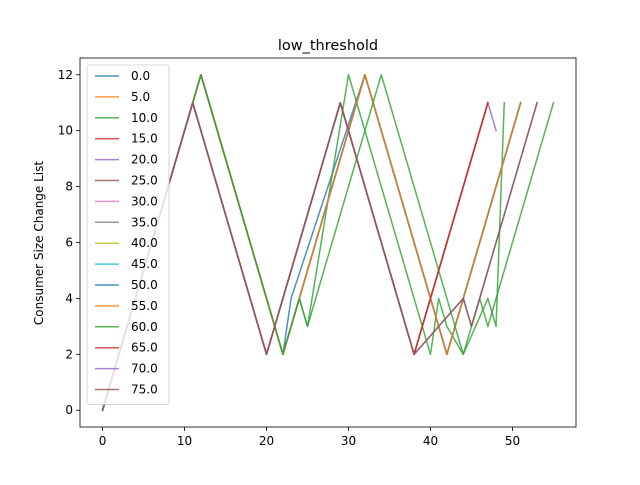 Image resolution: width=640 pixels, height=485 pixels. What do you see at coordinates (69, 298) in the screenshot?
I see `y-tick-label: 4` at bounding box center [69, 298].